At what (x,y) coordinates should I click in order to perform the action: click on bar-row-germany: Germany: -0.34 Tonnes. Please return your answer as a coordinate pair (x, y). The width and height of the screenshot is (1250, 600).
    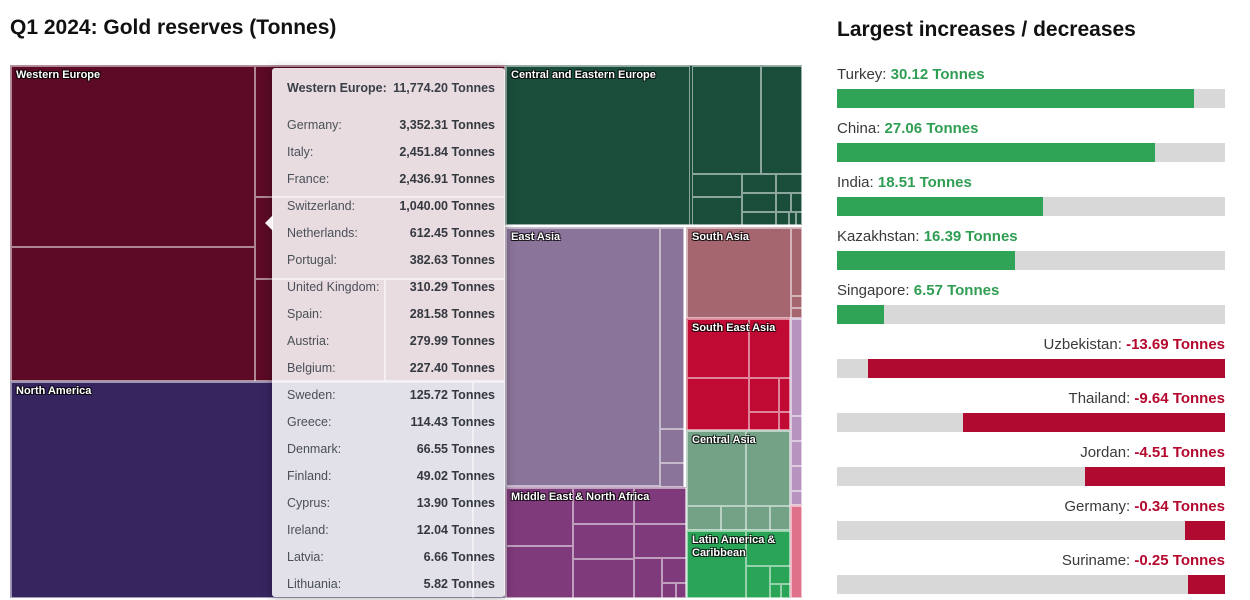
    Looking at the image, I should click on (1031, 519).